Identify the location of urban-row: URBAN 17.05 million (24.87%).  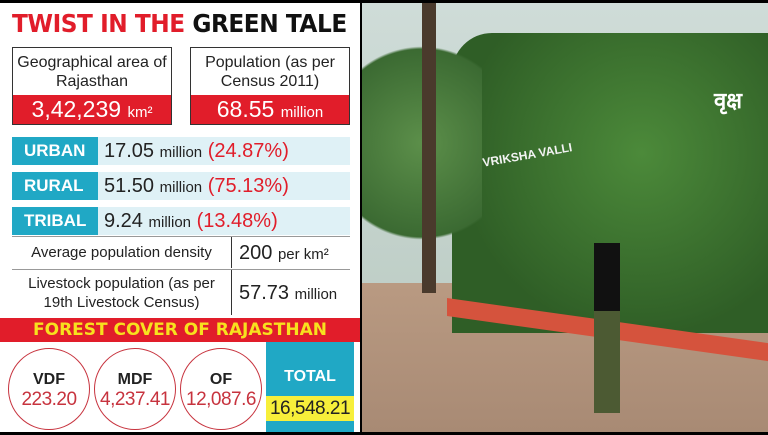
(181, 151).